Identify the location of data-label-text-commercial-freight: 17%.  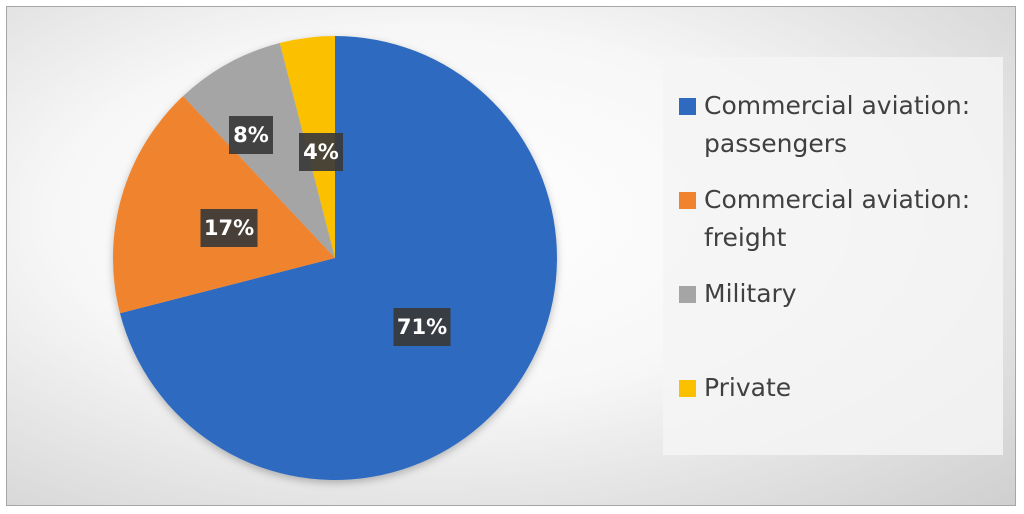
(229, 228).